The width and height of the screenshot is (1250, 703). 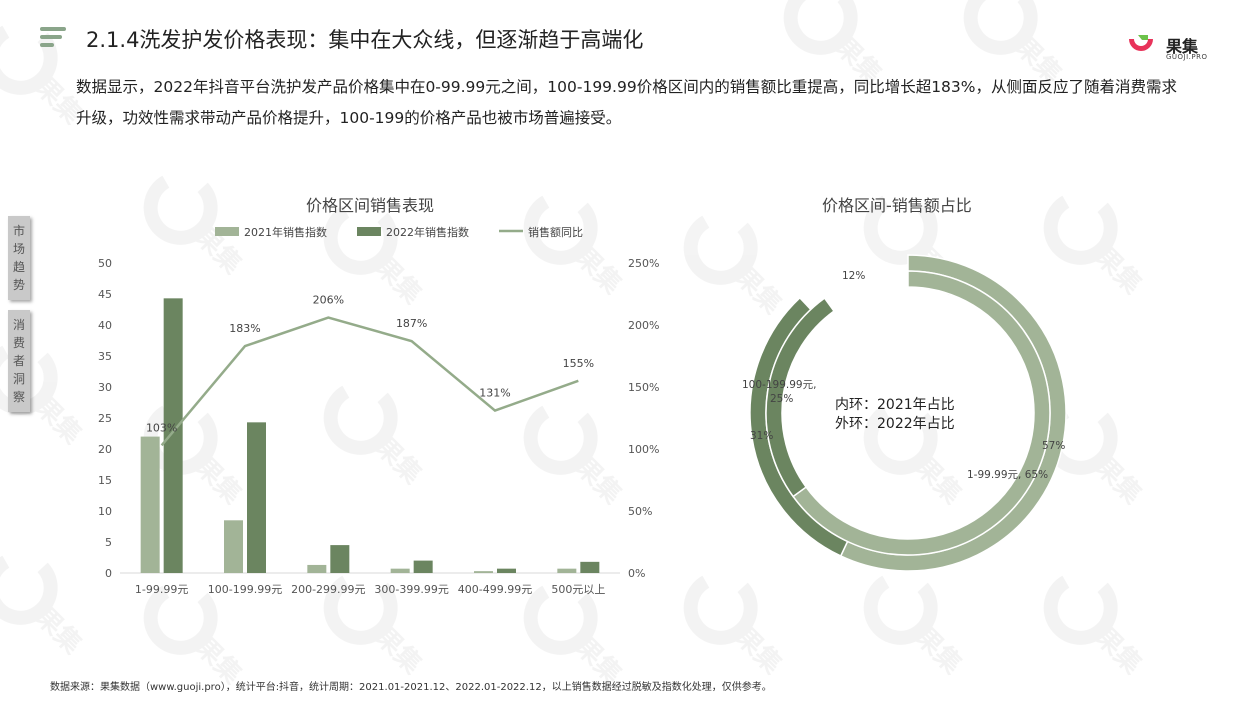 I want to click on y2-tick-label: 250%, so click(x=643, y=263).